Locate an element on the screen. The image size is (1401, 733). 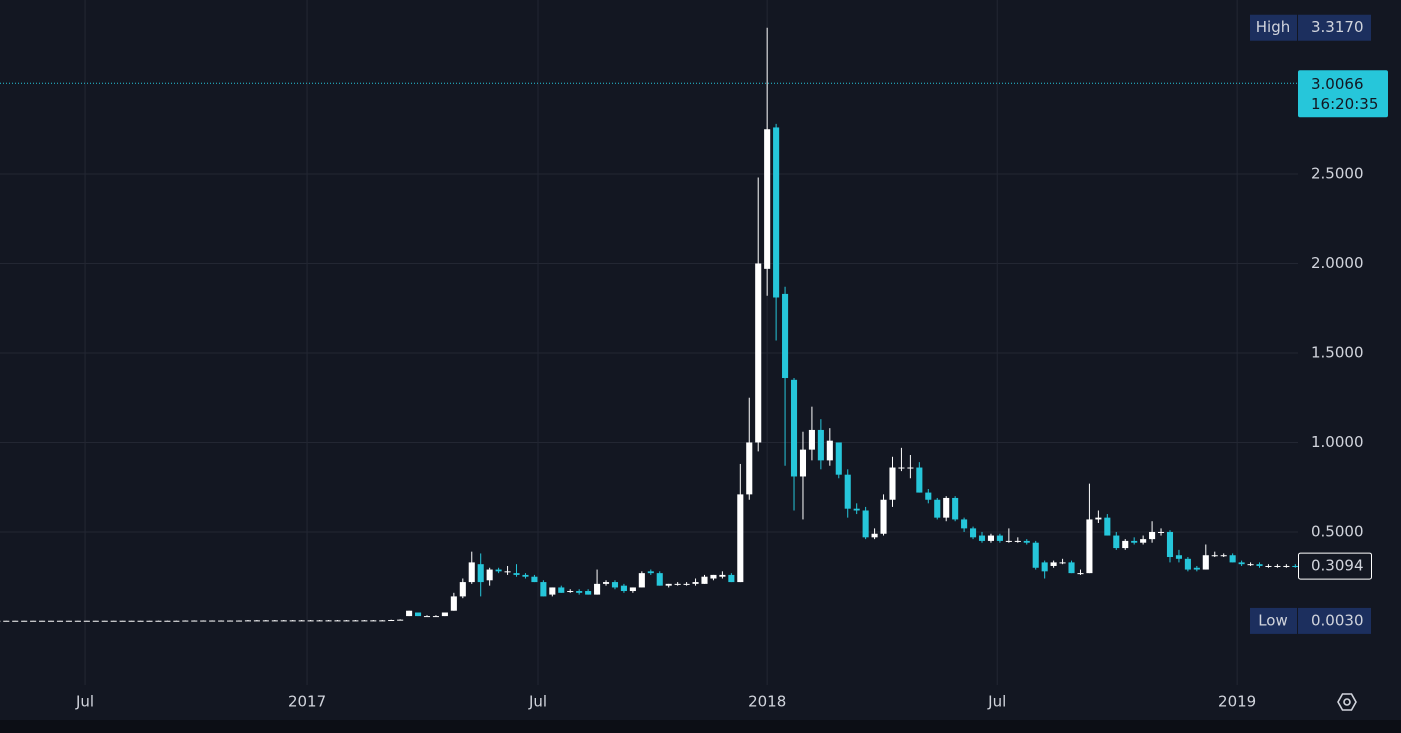
y-tick-label: 1.0000 is located at coordinates (1337, 442).